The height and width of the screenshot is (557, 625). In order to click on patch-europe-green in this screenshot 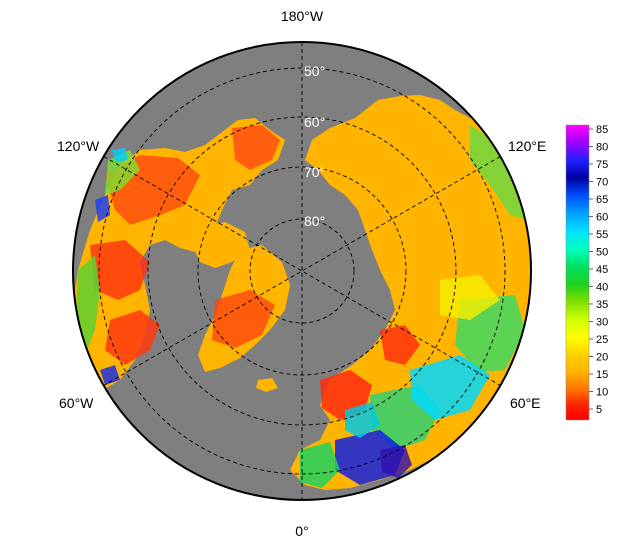, I will do `click(320, 465)`.